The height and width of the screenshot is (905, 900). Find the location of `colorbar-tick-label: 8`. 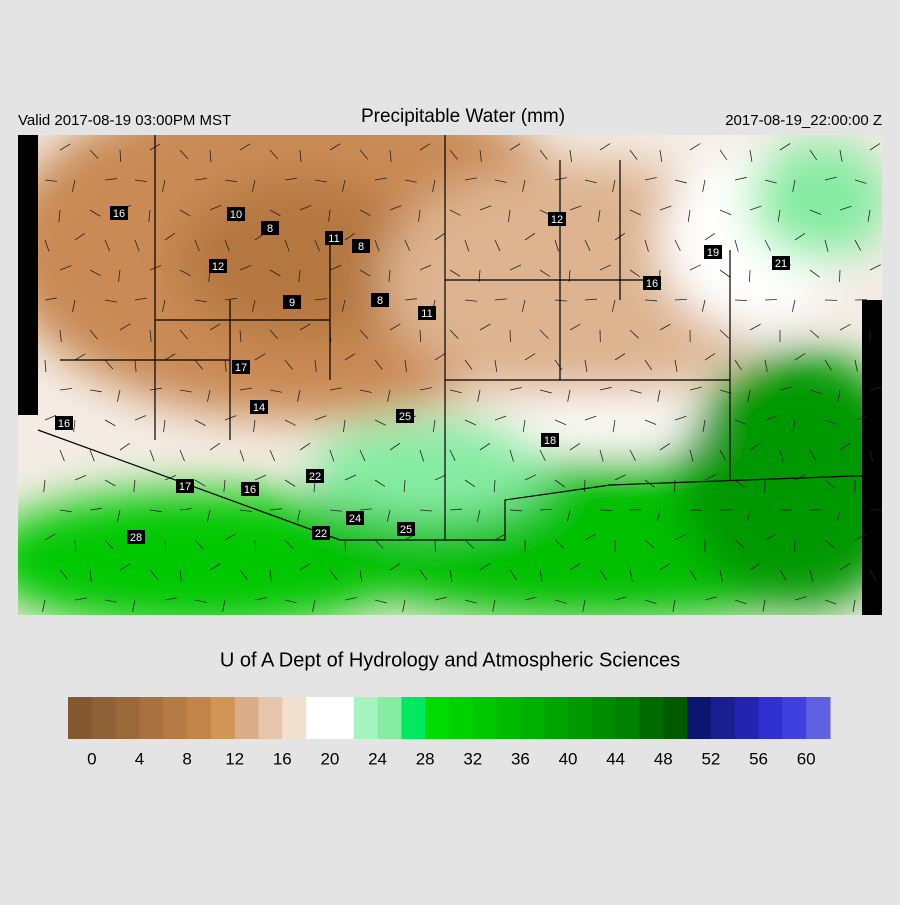

colorbar-tick-label: 8 is located at coordinates (186, 758).